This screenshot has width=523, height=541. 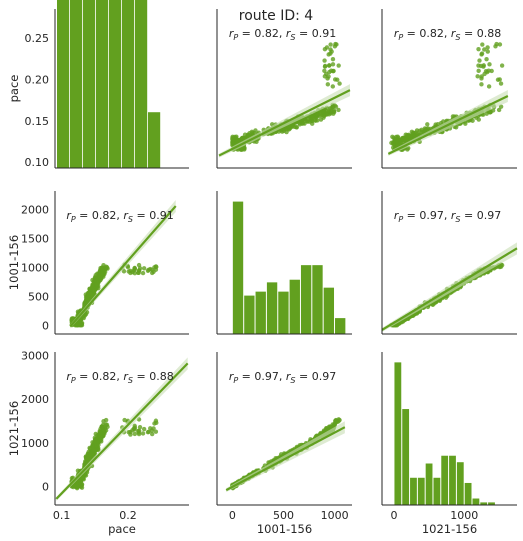 What do you see at coordinates (14, 428) in the screenshot?
I see `y-axis-label: 1021-156` at bounding box center [14, 428].